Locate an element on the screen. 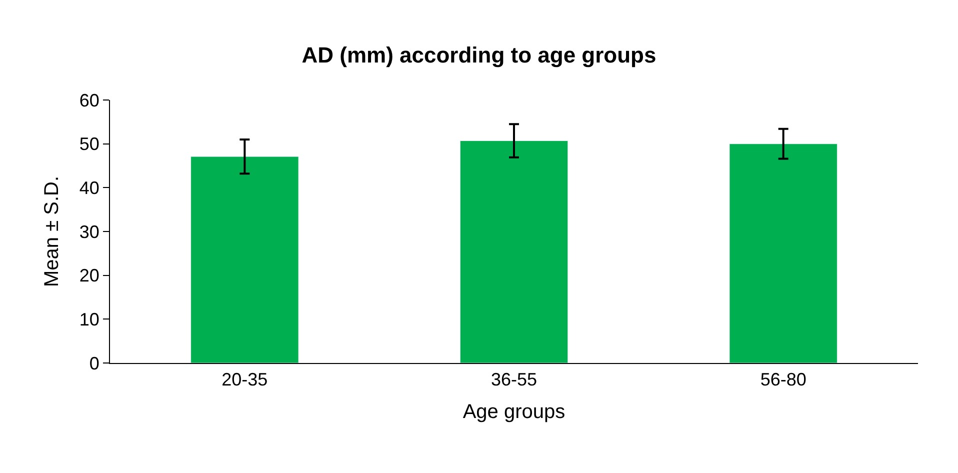 The width and height of the screenshot is (958, 473). x-axis-title: Age groups is located at coordinates (514, 412).